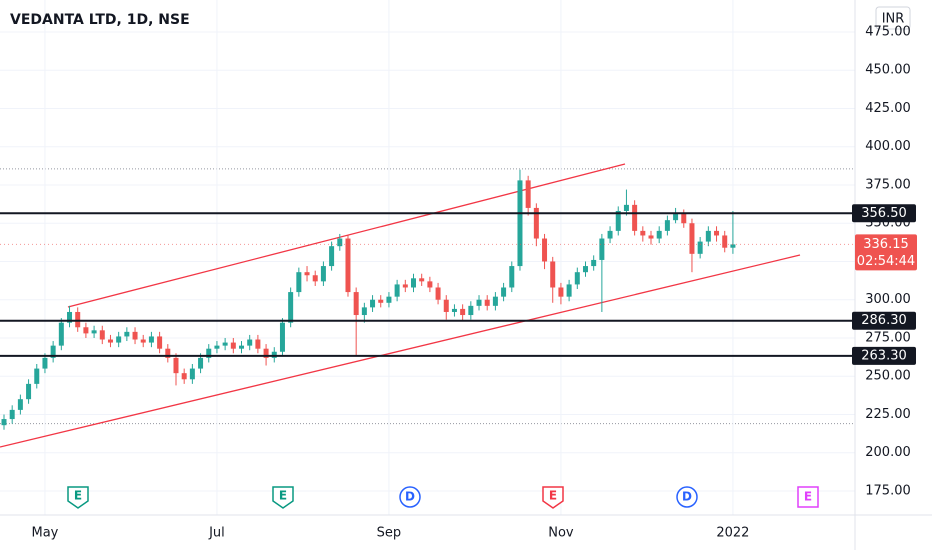  What do you see at coordinates (732, 533) in the screenshot?
I see `x-tick-label: 2022` at bounding box center [732, 533].